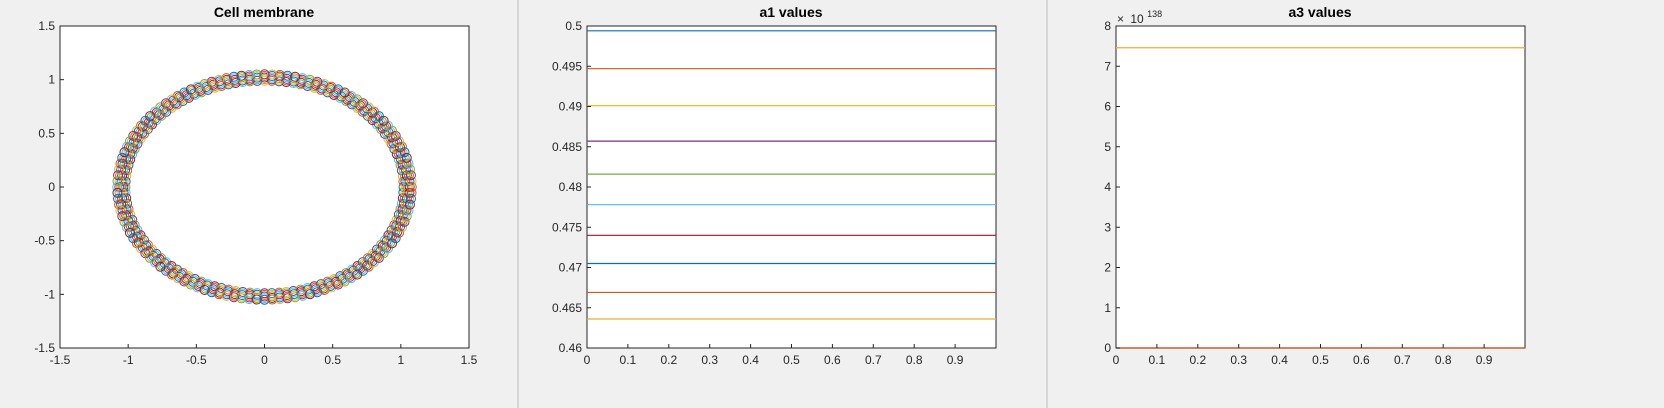 The height and width of the screenshot is (408, 1664). What do you see at coordinates (571, 348) in the screenshot?
I see `y-tick-label: 0.46` at bounding box center [571, 348].